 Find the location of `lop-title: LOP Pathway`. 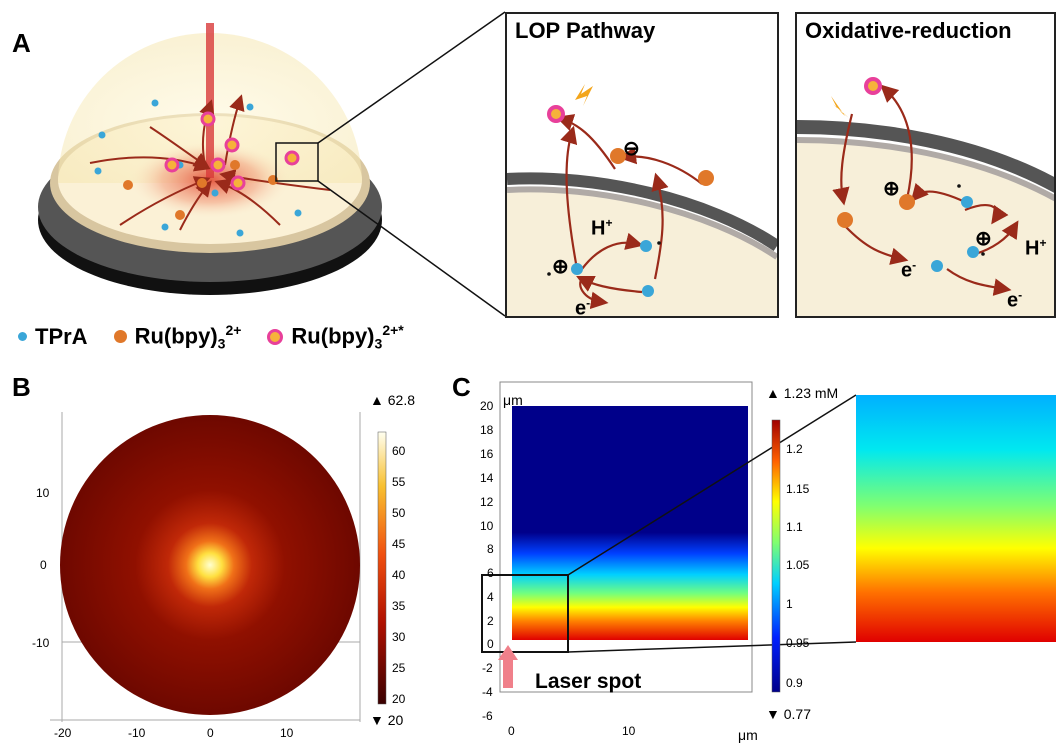

lop-title: LOP Pathway is located at coordinates (585, 30).